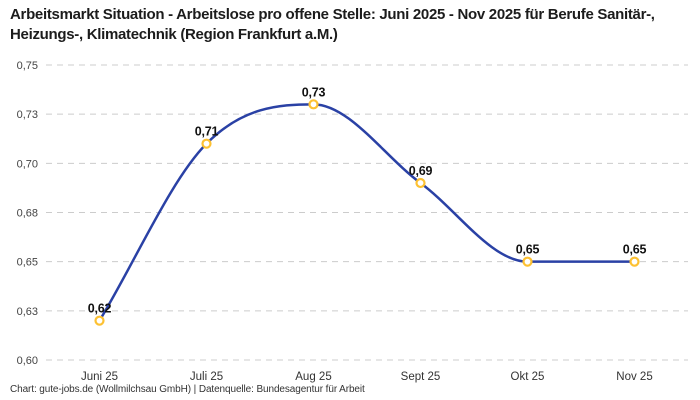 This screenshot has height=400, width=700. What do you see at coordinates (100, 309) in the screenshot?
I see `data-point-label: 0,62` at bounding box center [100, 309].